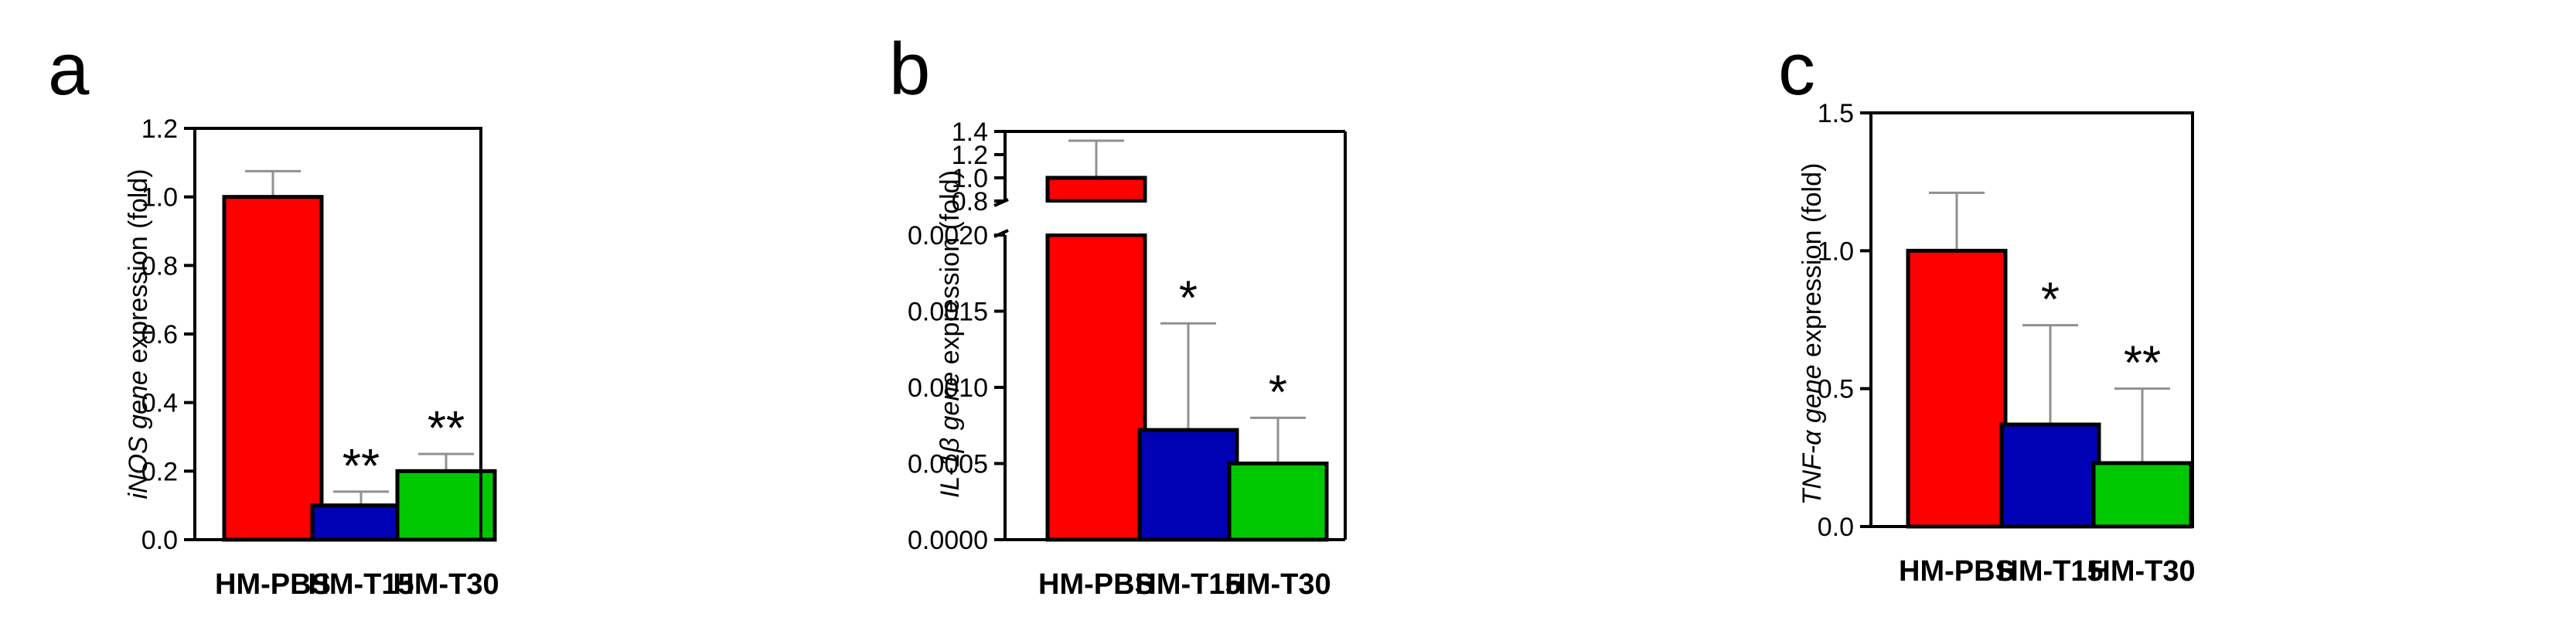 This screenshot has height=634, width=2576. What do you see at coordinates (948, 312) in the screenshot?
I see `y-tick-label: 0.0015` at bounding box center [948, 312].